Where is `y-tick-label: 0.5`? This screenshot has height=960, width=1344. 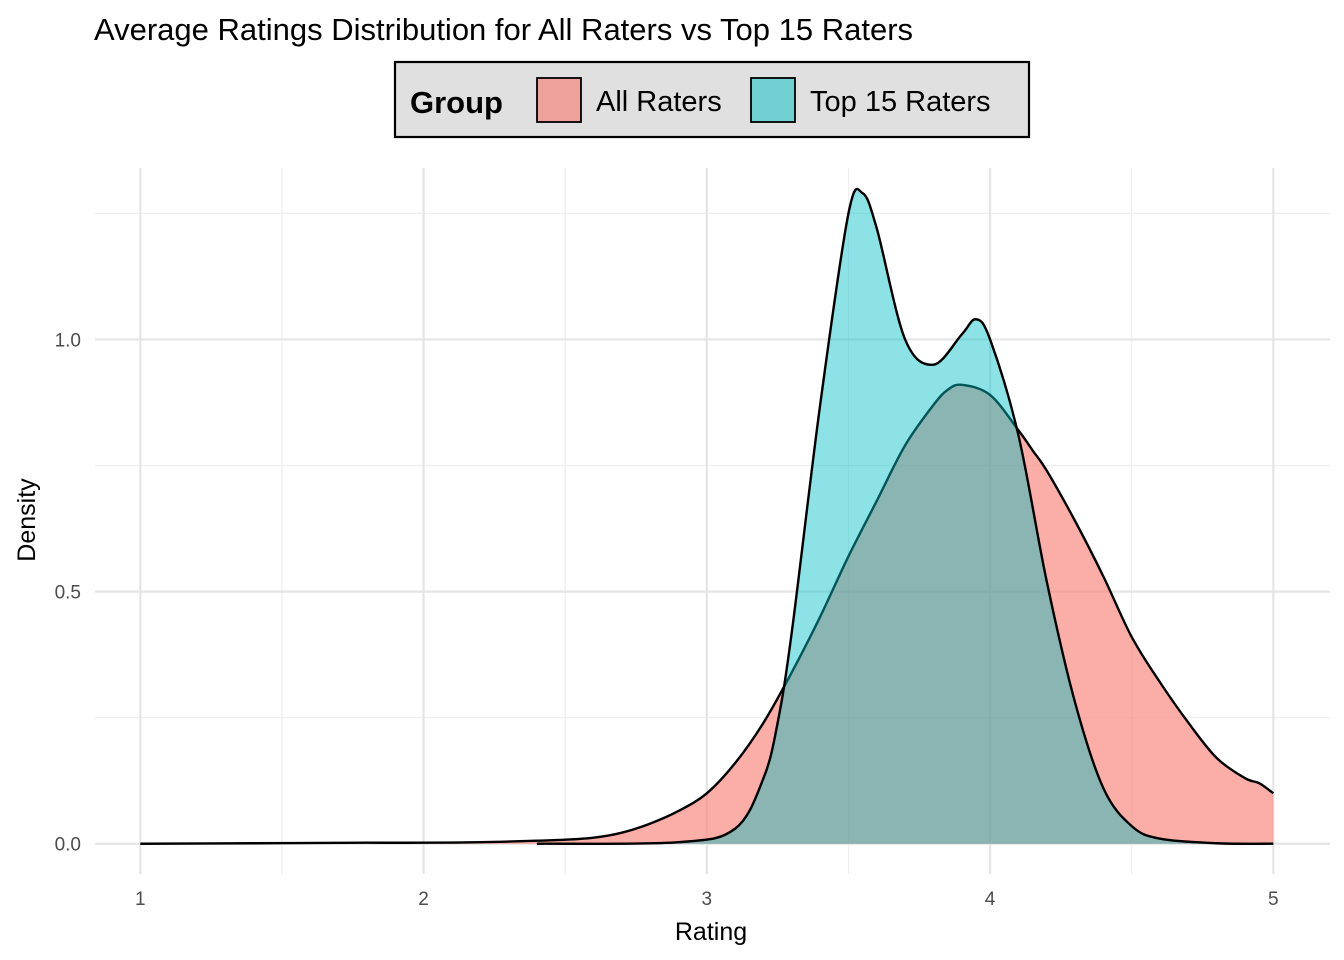 y-tick-label: 0.5 is located at coordinates (68, 593).